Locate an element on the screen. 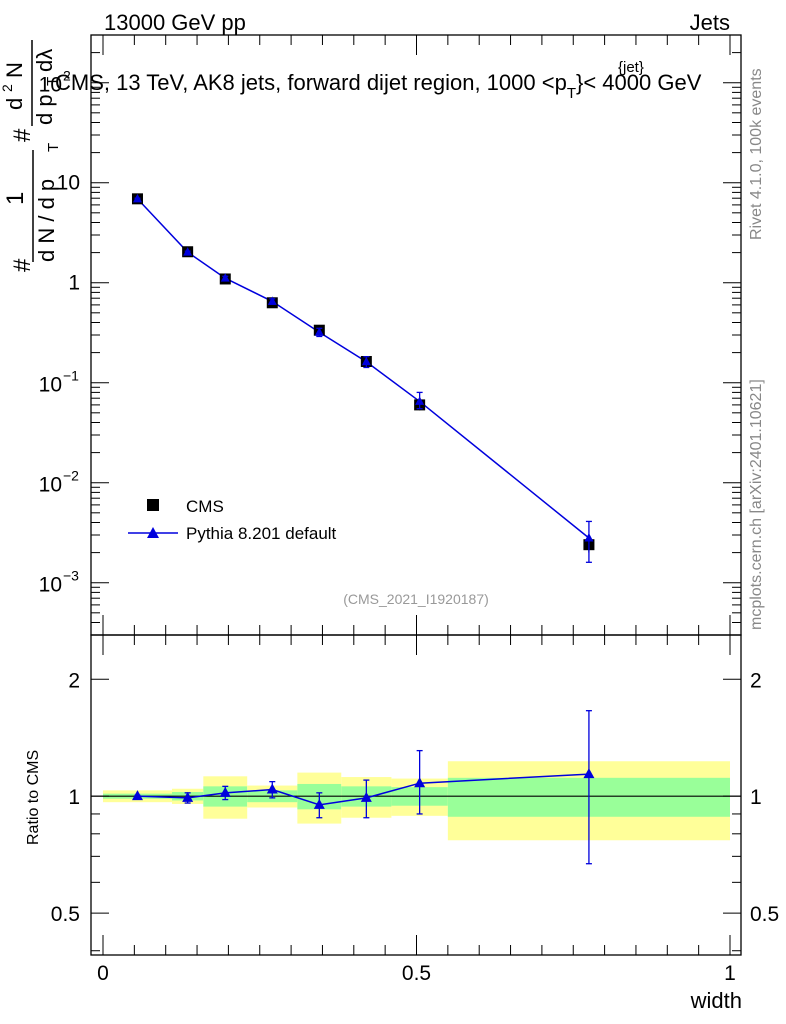  legend-cms-label: CMS is located at coordinates (205, 506).